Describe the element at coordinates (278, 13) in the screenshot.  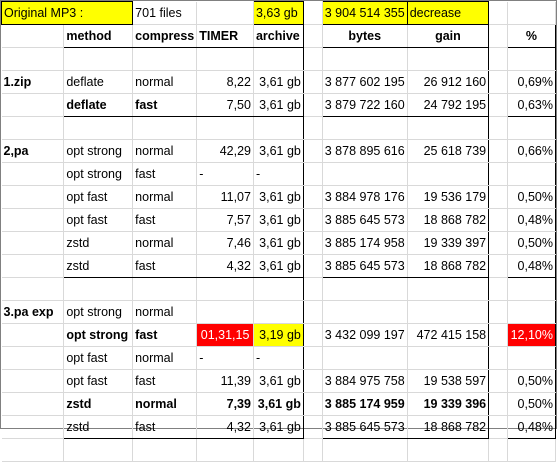
I see `original-size: 3,63 gb` at that location.